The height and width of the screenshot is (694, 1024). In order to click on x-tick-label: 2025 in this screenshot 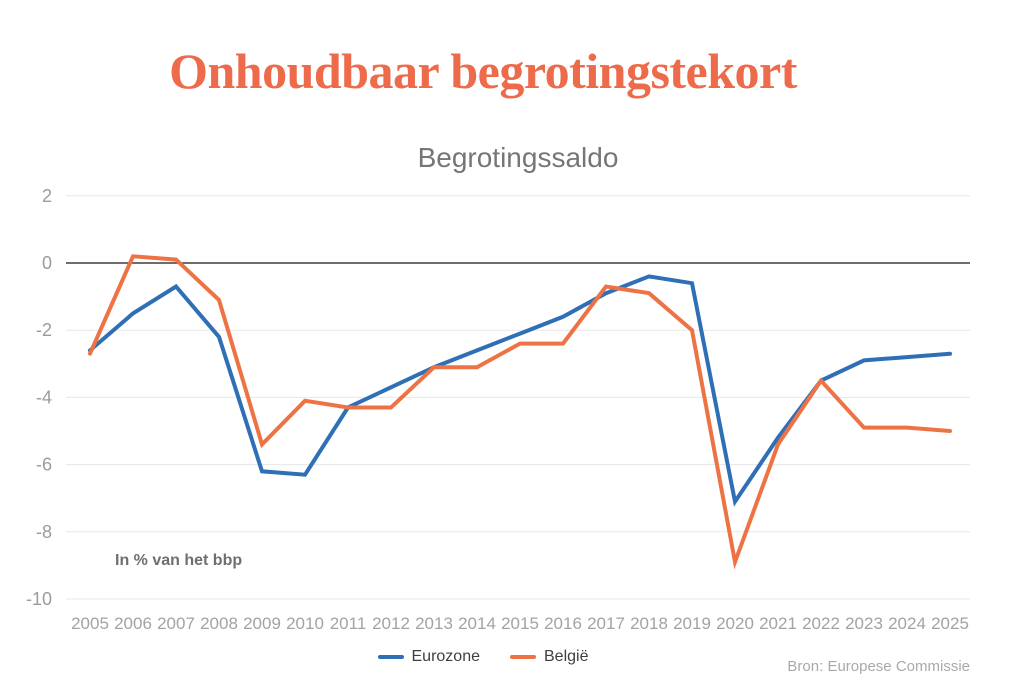, I will do `click(950, 623)`.